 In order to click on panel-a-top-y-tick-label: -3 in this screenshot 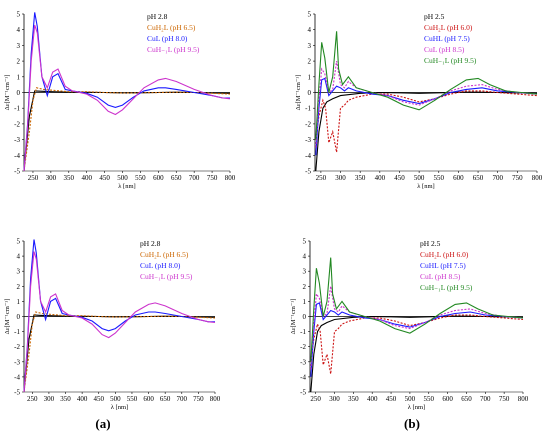, I will do `click(17, 140)`.